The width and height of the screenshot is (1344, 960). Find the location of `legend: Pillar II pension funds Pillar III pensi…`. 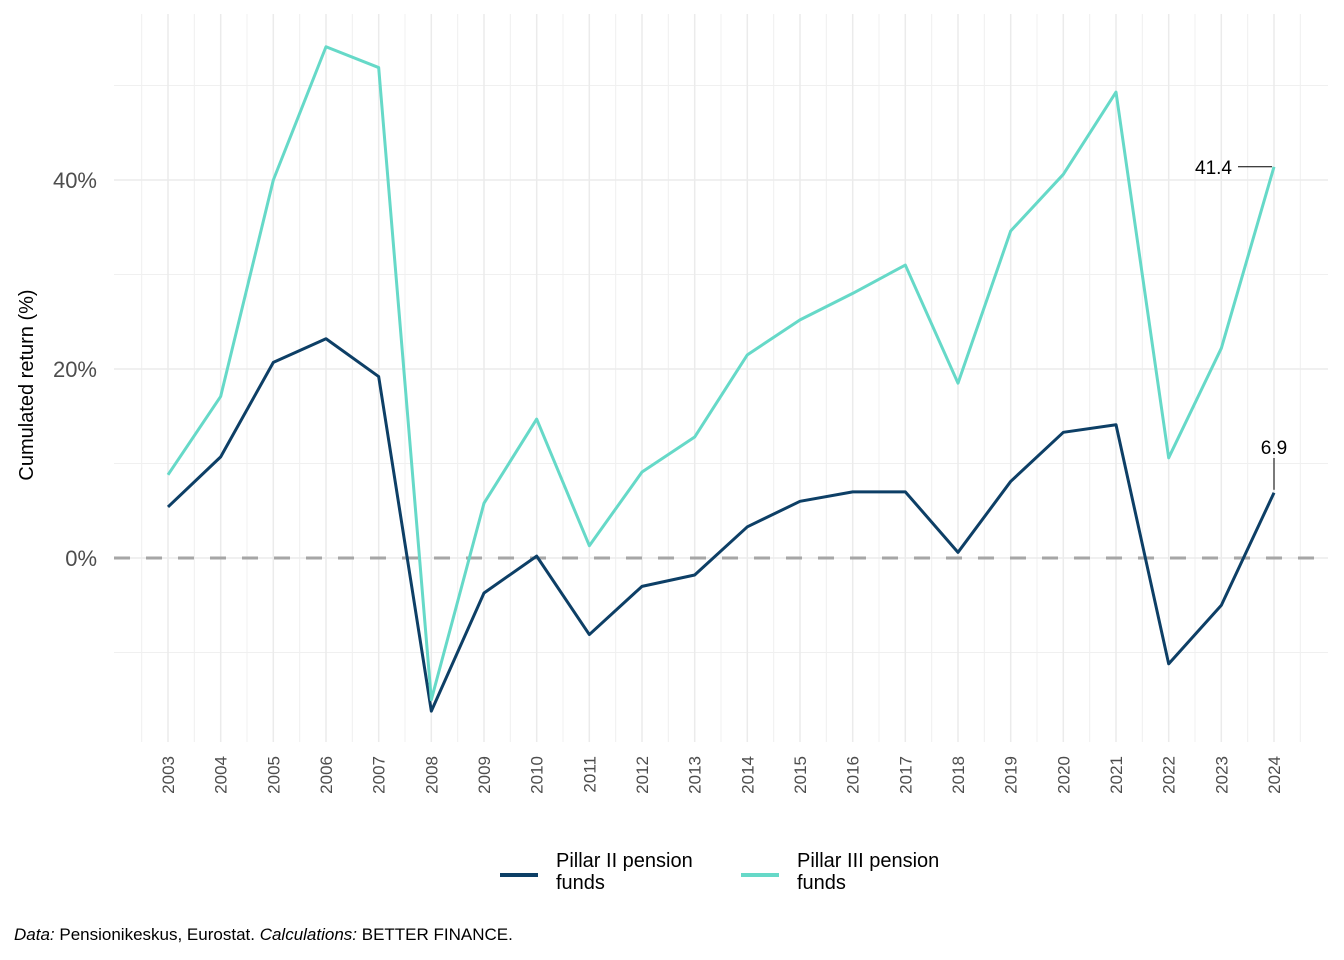

legend: Pillar II pension funds Pillar III pensi… is located at coordinates (731, 872).